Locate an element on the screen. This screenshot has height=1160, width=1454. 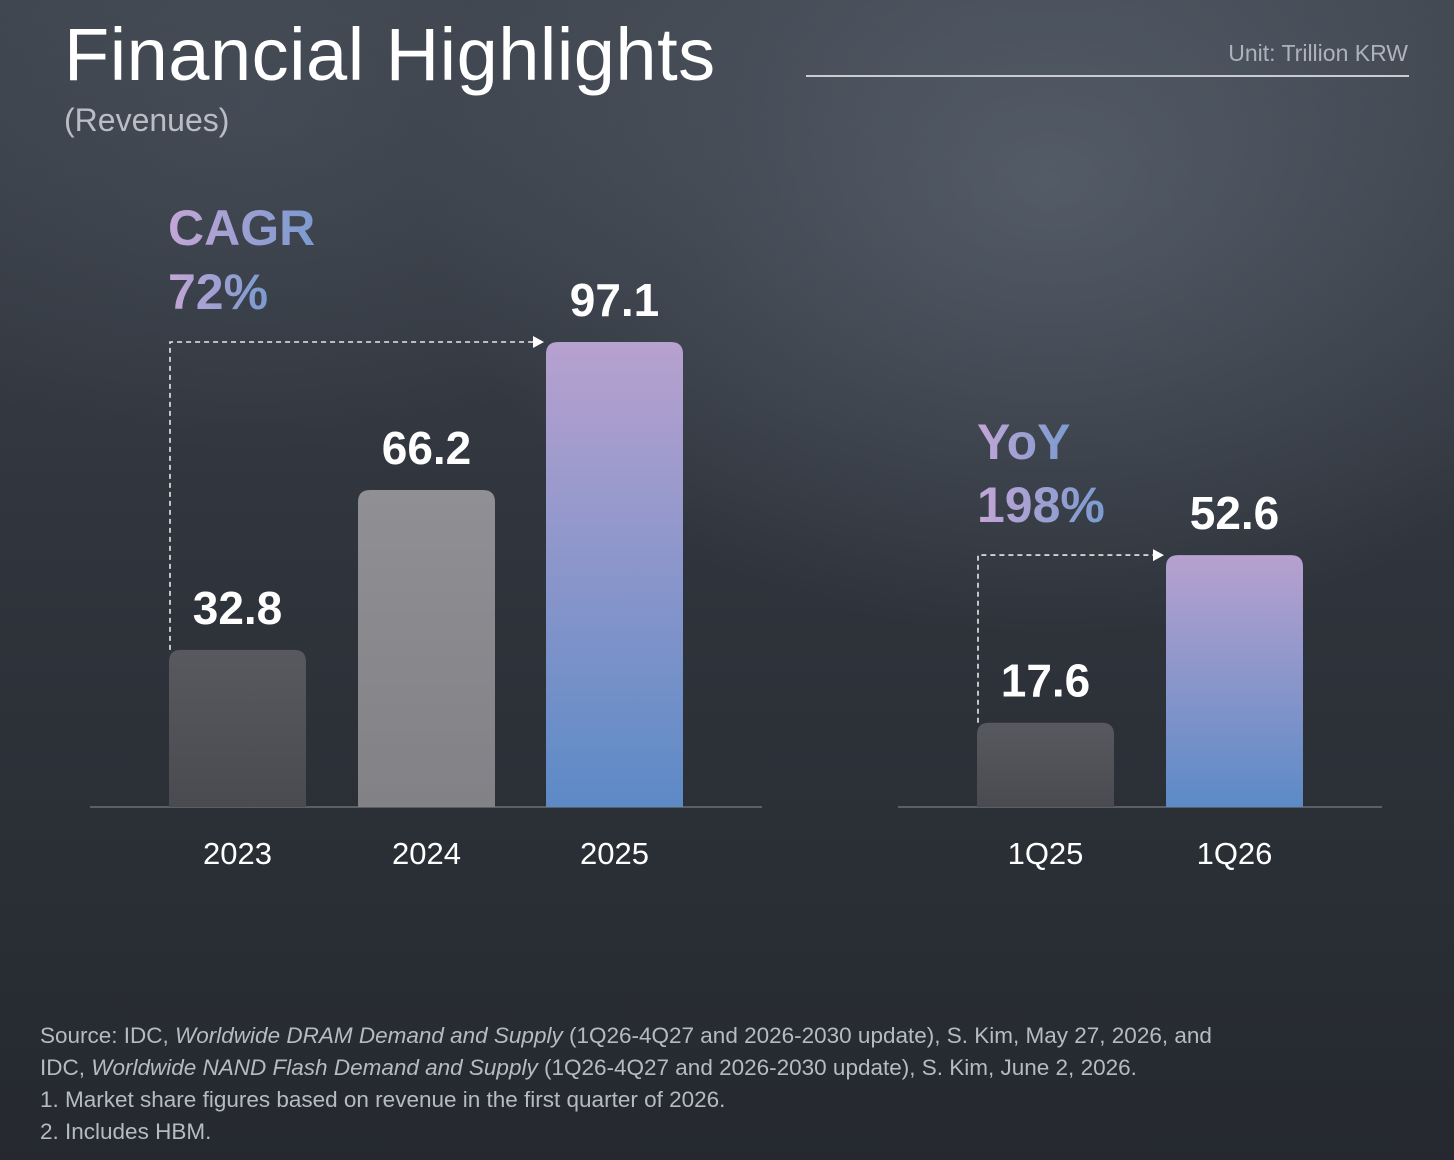
unit-divider is located at coordinates (1107, 76).